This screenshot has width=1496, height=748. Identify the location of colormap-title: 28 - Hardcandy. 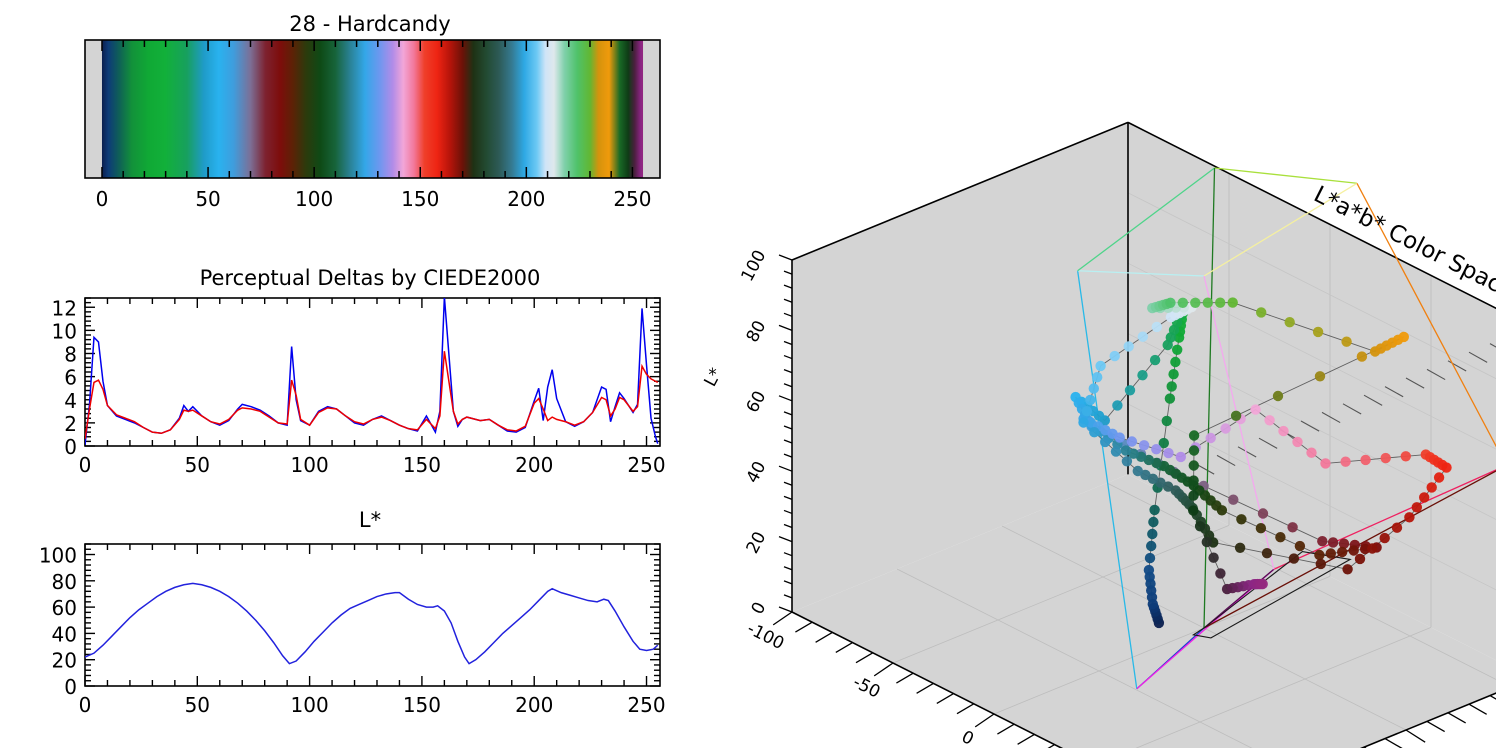
(370, 24).